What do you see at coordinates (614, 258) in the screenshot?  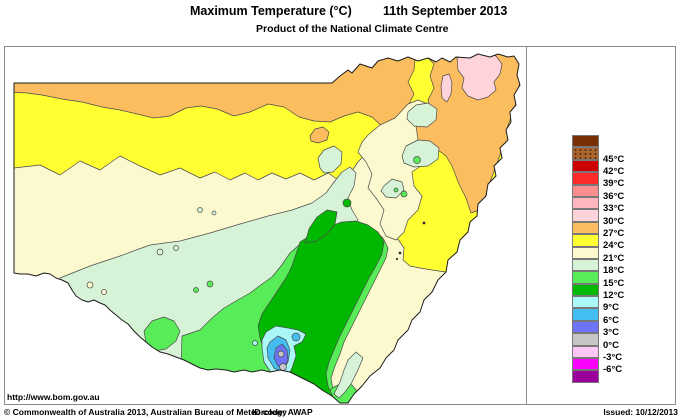 I see `legend-label: 21°C` at bounding box center [614, 258].